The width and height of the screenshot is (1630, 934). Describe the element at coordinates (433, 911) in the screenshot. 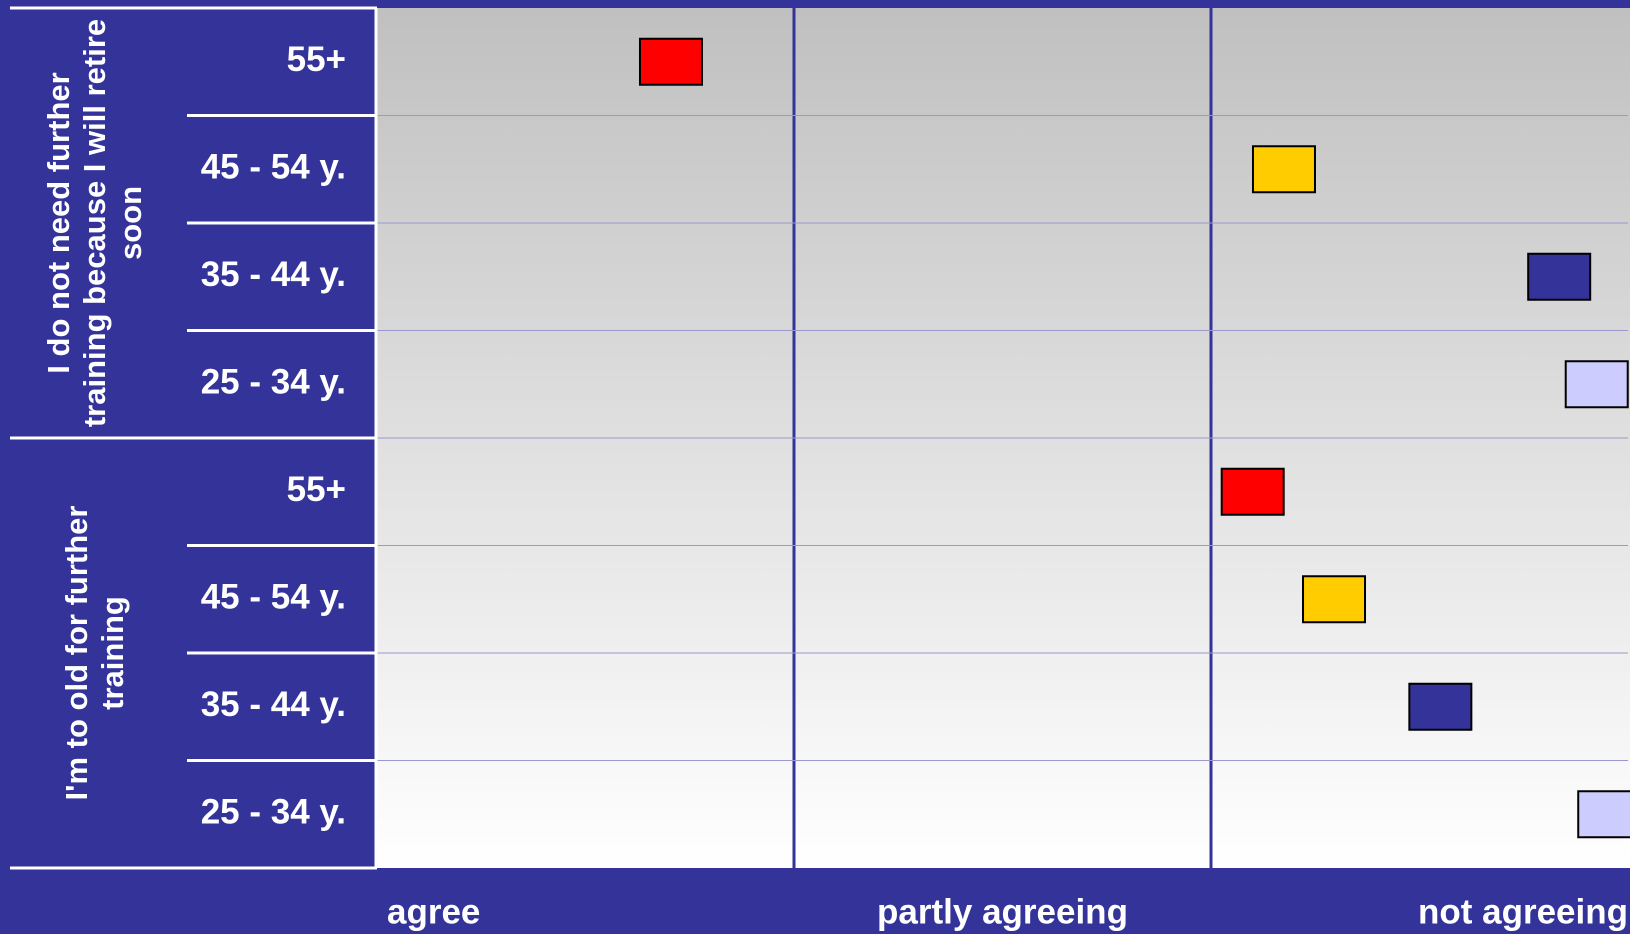

I see `x-tick-label: agree` at that location.